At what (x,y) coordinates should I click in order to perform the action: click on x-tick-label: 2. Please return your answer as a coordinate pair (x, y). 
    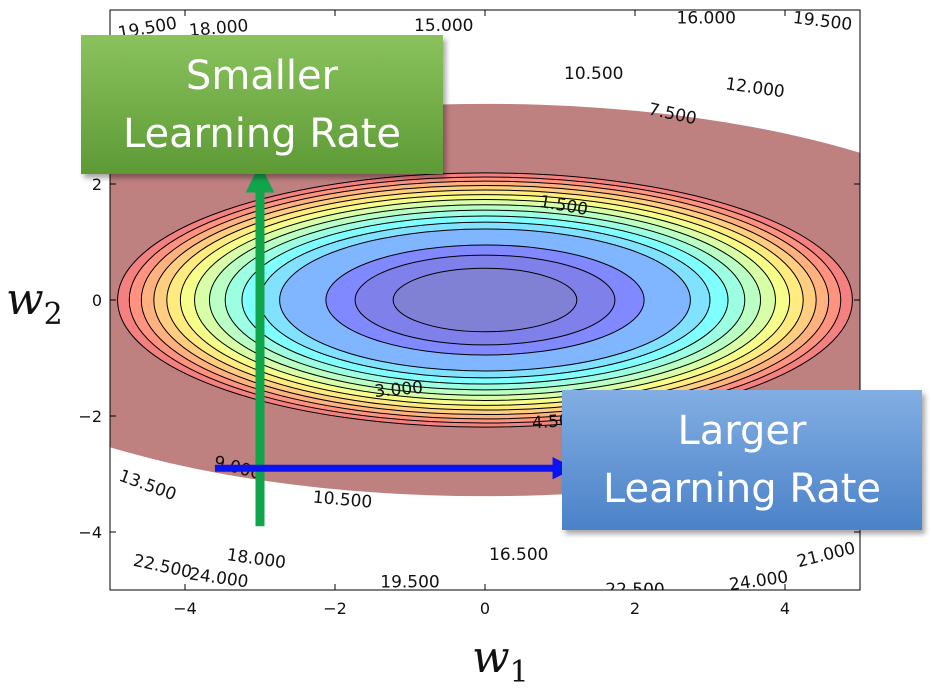
    Looking at the image, I should click on (635, 608).